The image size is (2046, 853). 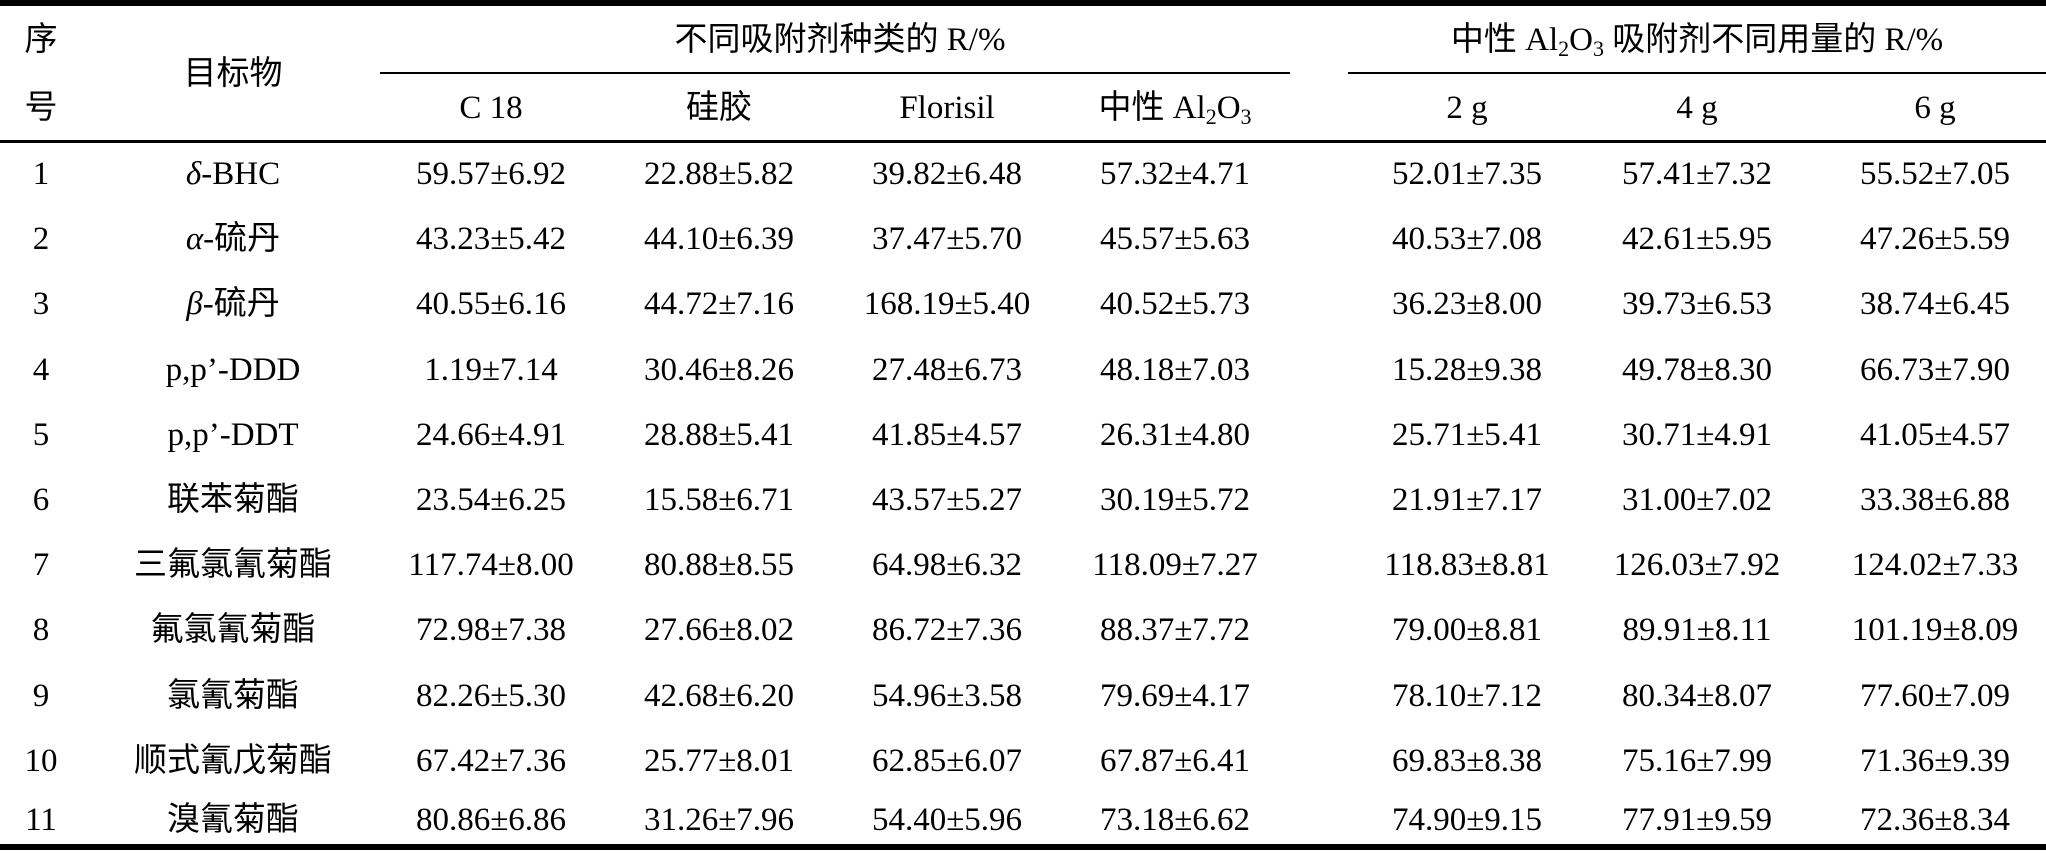 What do you see at coordinates (1935, 370) in the screenshot?
I see `cell-6g: 66.73±7.90` at bounding box center [1935, 370].